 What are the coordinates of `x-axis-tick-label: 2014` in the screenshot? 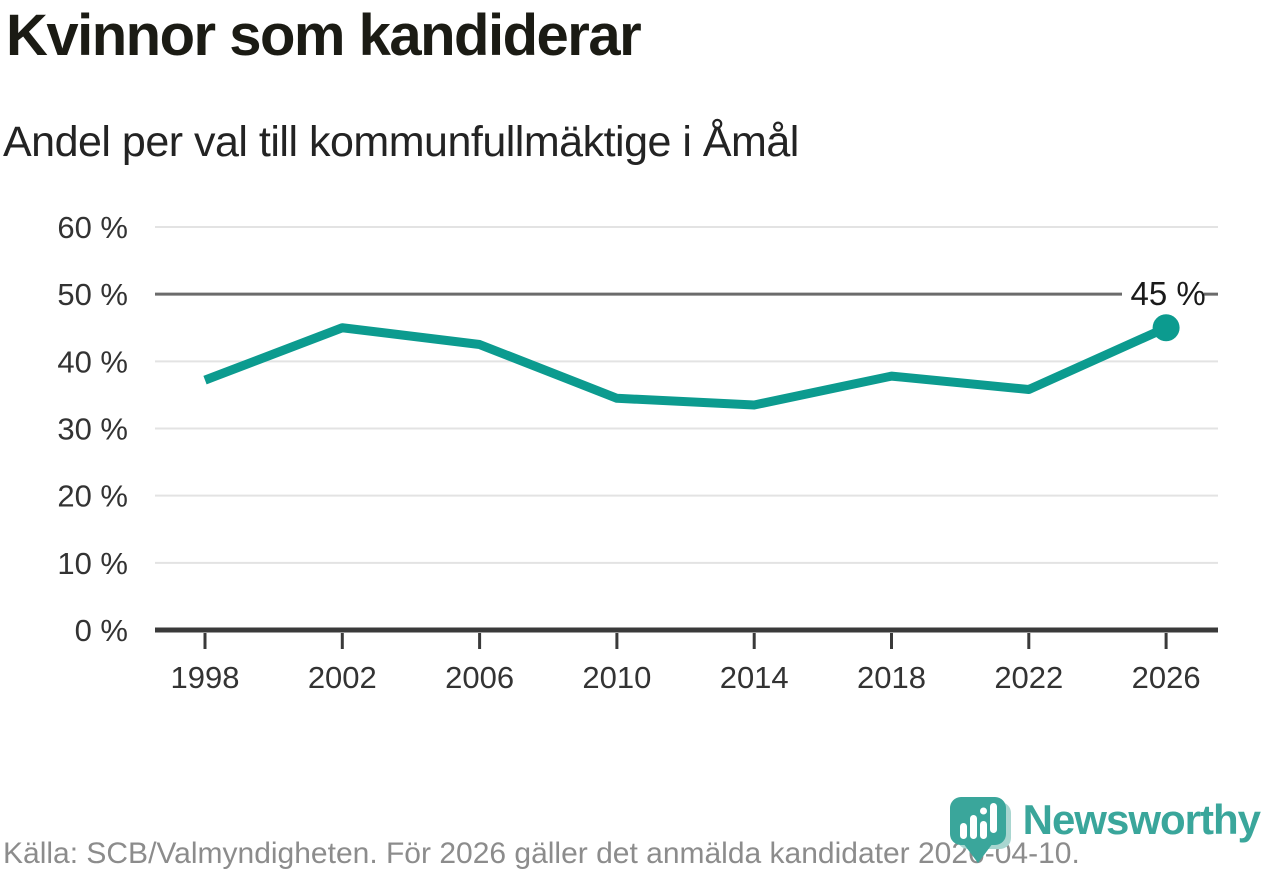 It's located at (754, 677).